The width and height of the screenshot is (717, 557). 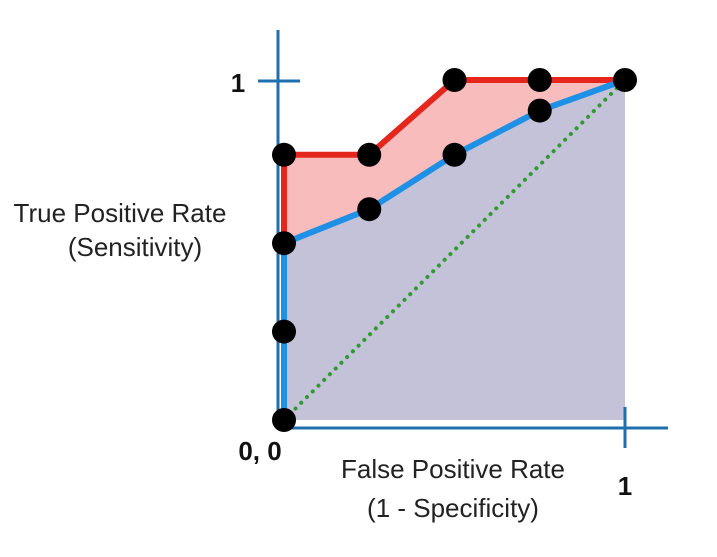 I want to click on y-tick-label-1: 1, so click(x=238, y=83).